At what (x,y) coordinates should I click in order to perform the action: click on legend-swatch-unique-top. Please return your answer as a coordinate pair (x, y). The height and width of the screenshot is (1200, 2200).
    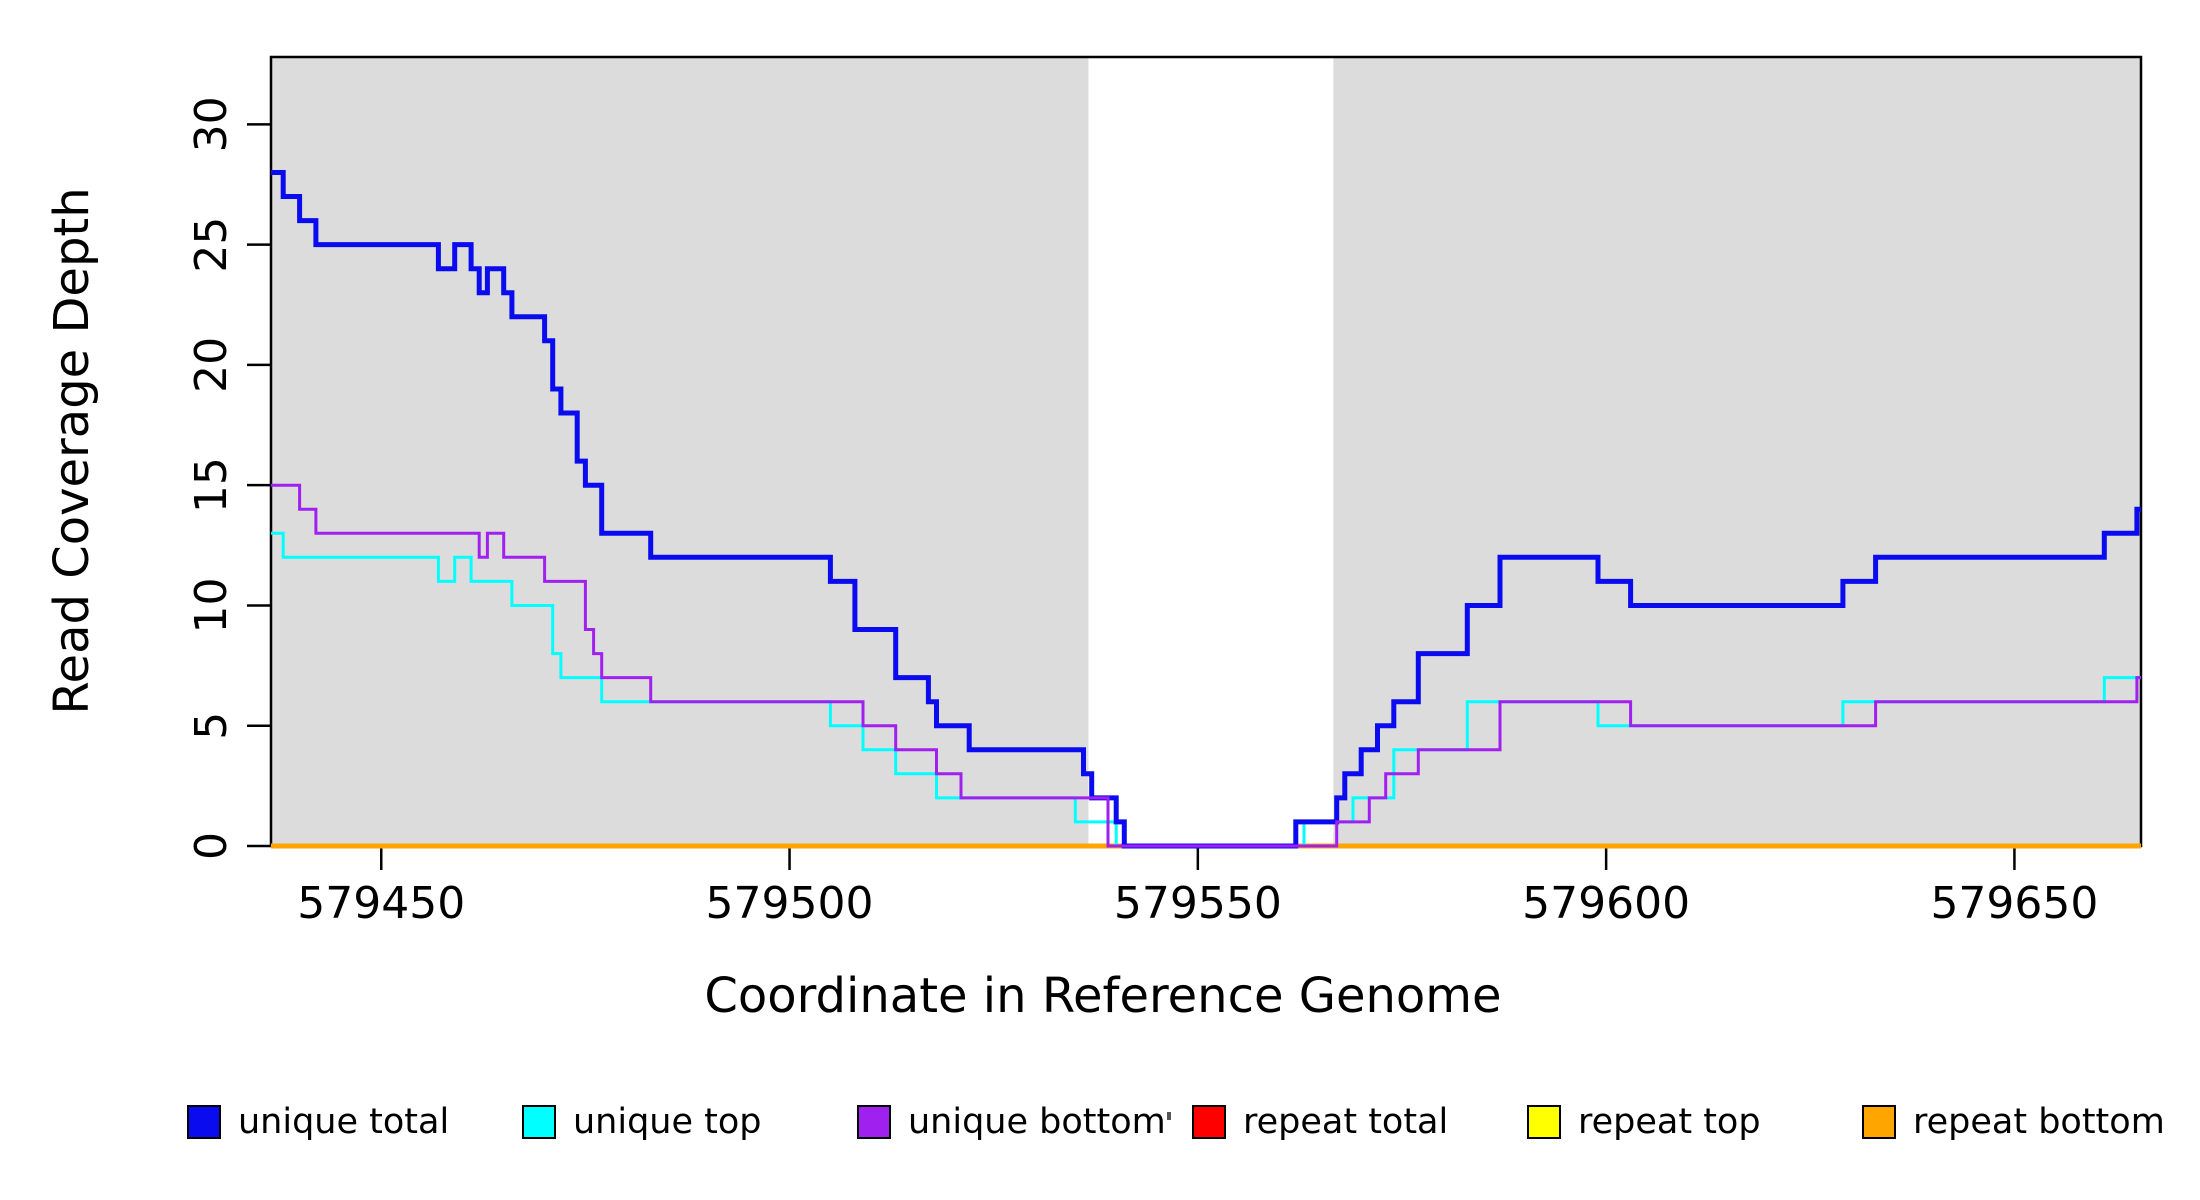
    Looking at the image, I should click on (539, 1122).